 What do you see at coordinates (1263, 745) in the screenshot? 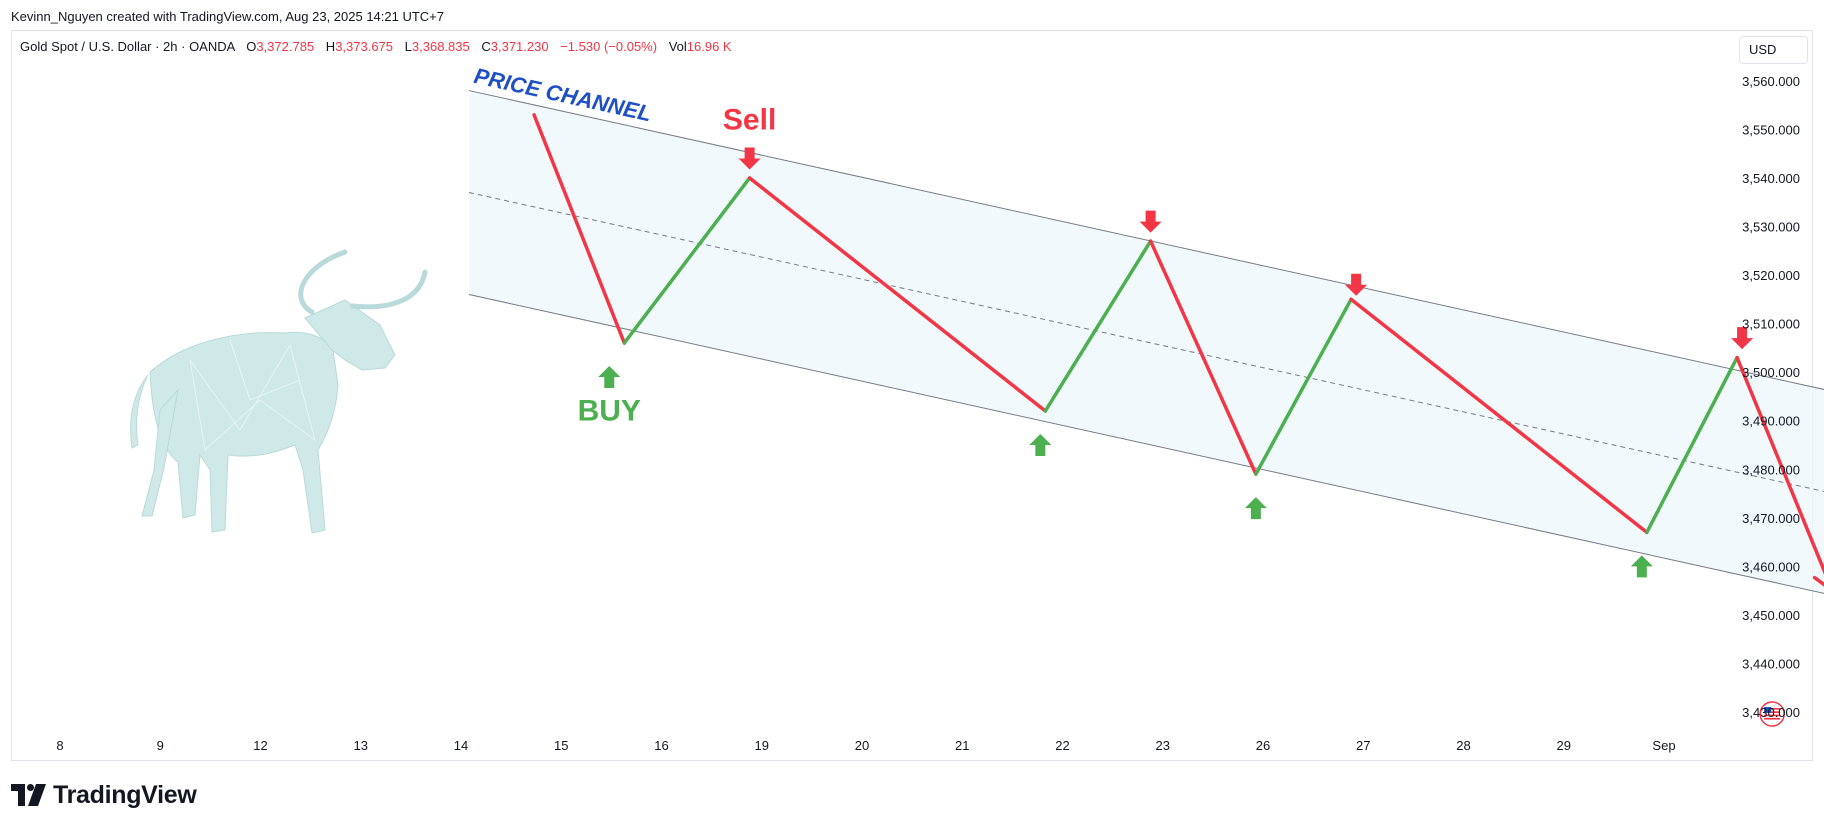
I see `x-tick-label: 26` at bounding box center [1263, 745].